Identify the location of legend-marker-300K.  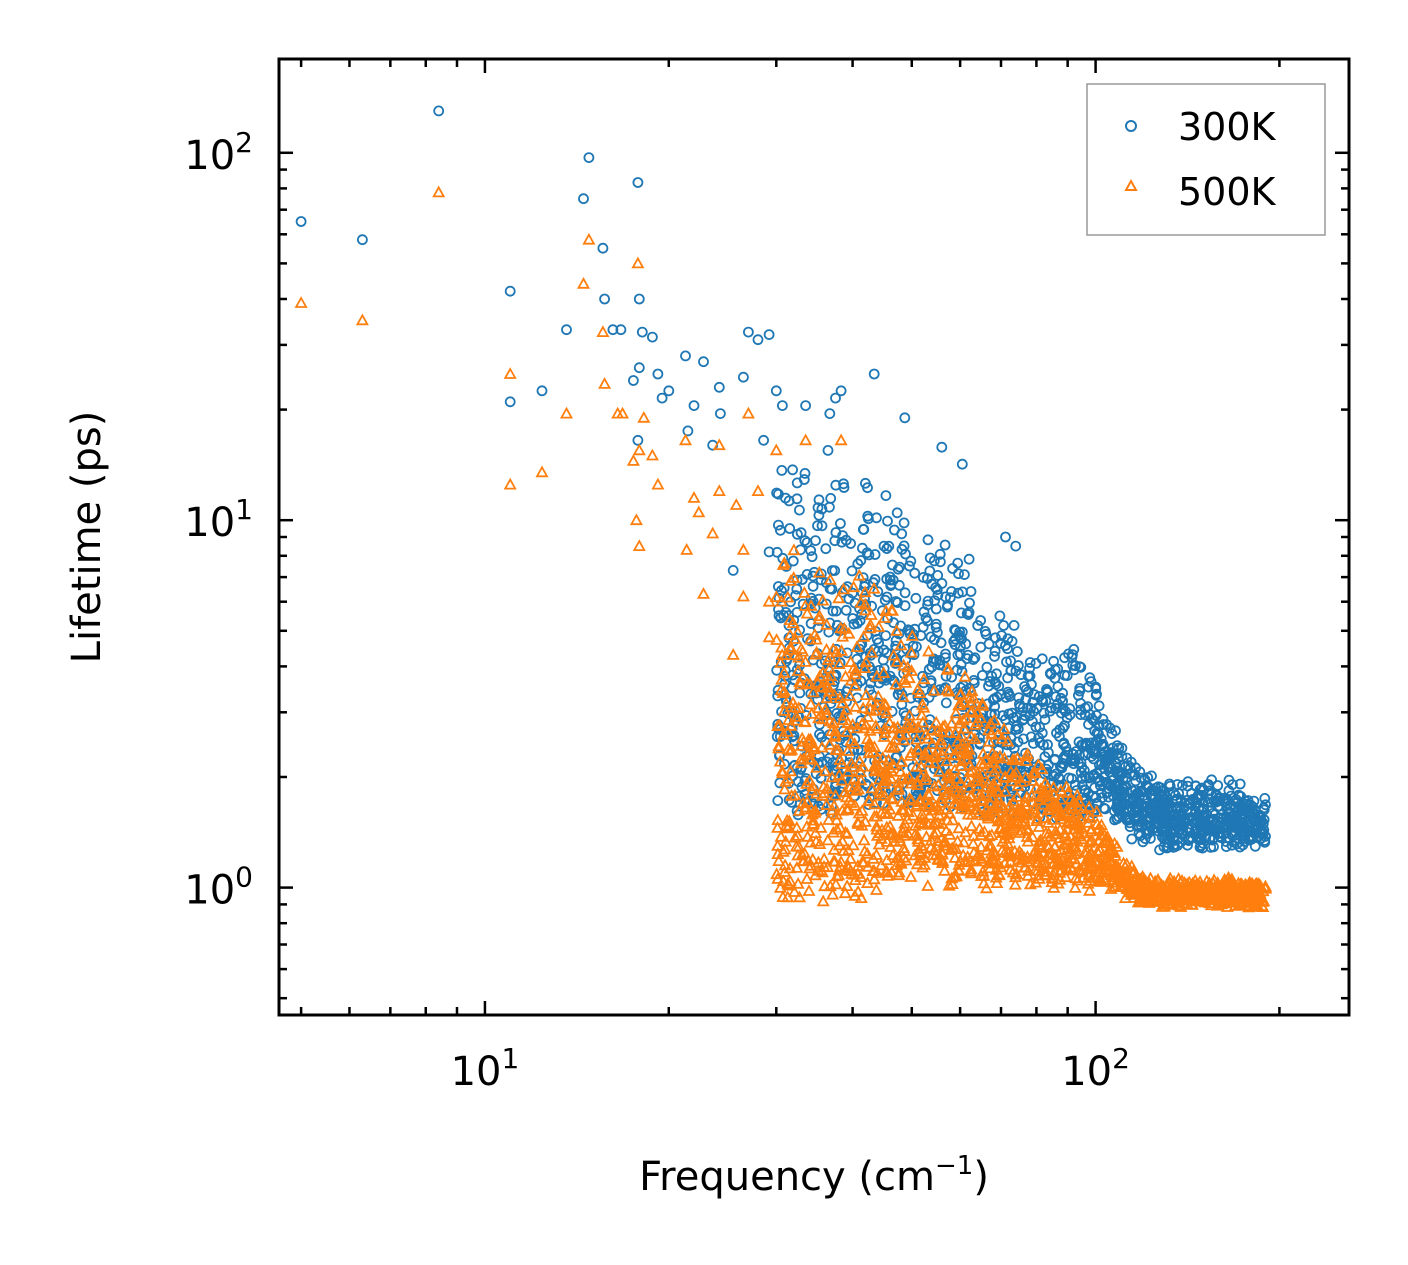
(1131, 126).